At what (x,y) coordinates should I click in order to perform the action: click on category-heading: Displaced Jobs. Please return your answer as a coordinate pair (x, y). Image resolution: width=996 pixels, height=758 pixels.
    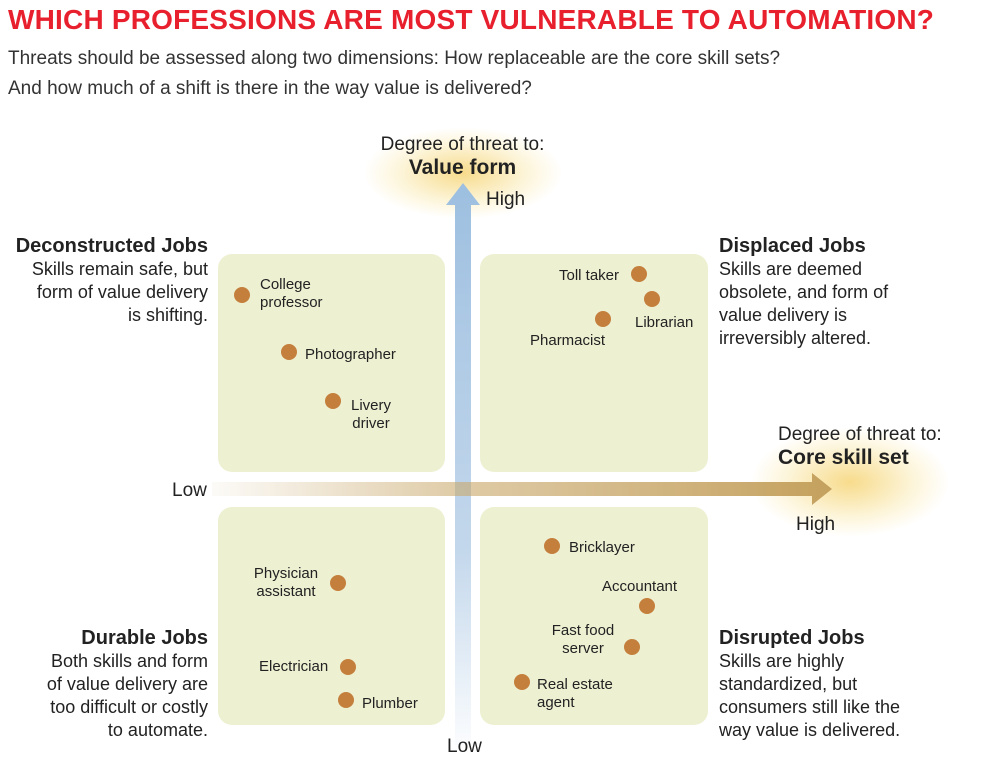
    Looking at the image, I should click on (792, 246).